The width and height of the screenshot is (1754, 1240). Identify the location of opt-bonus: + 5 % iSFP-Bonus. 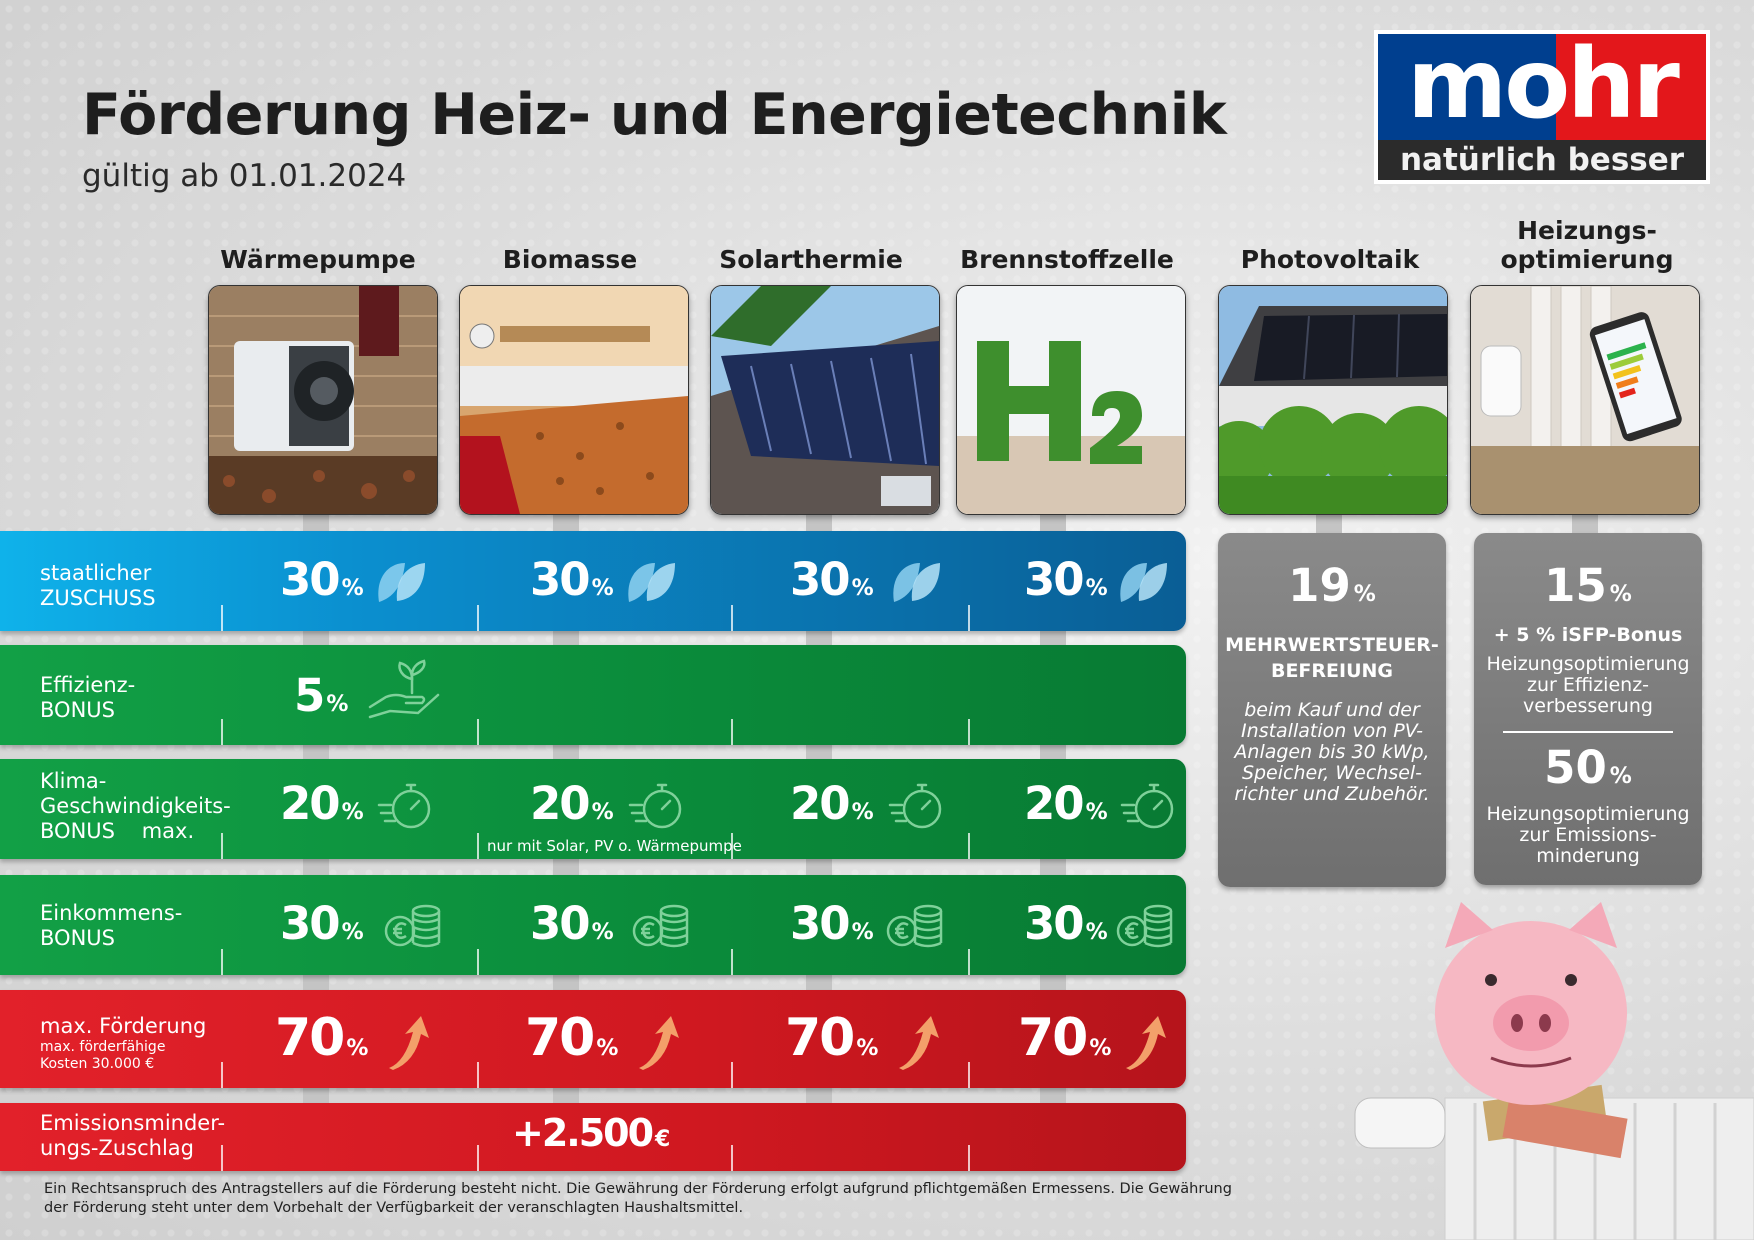
(1588, 635).